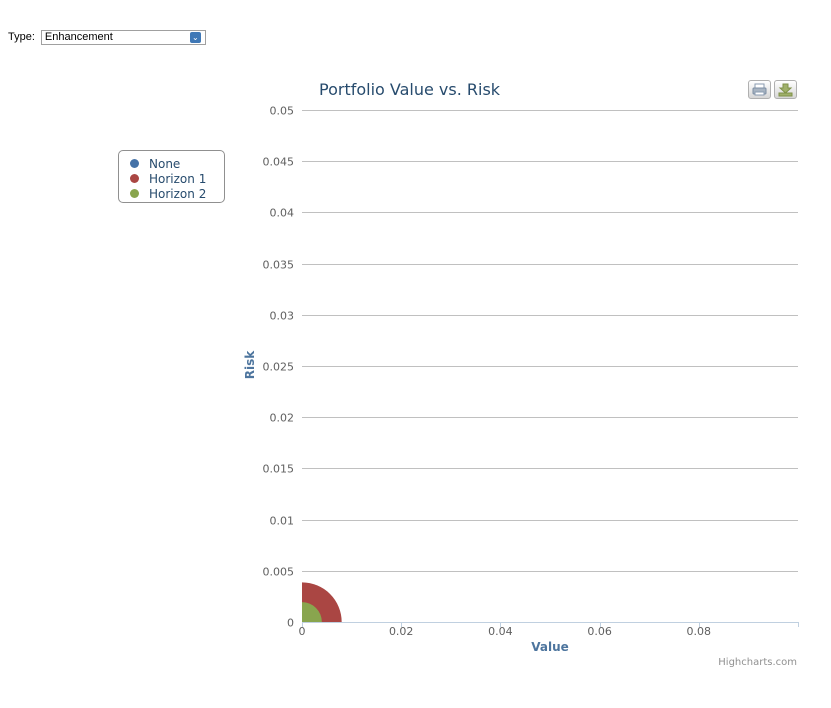  What do you see at coordinates (250, 364) in the screenshot?
I see `y-axis-title: Risk` at bounding box center [250, 364].